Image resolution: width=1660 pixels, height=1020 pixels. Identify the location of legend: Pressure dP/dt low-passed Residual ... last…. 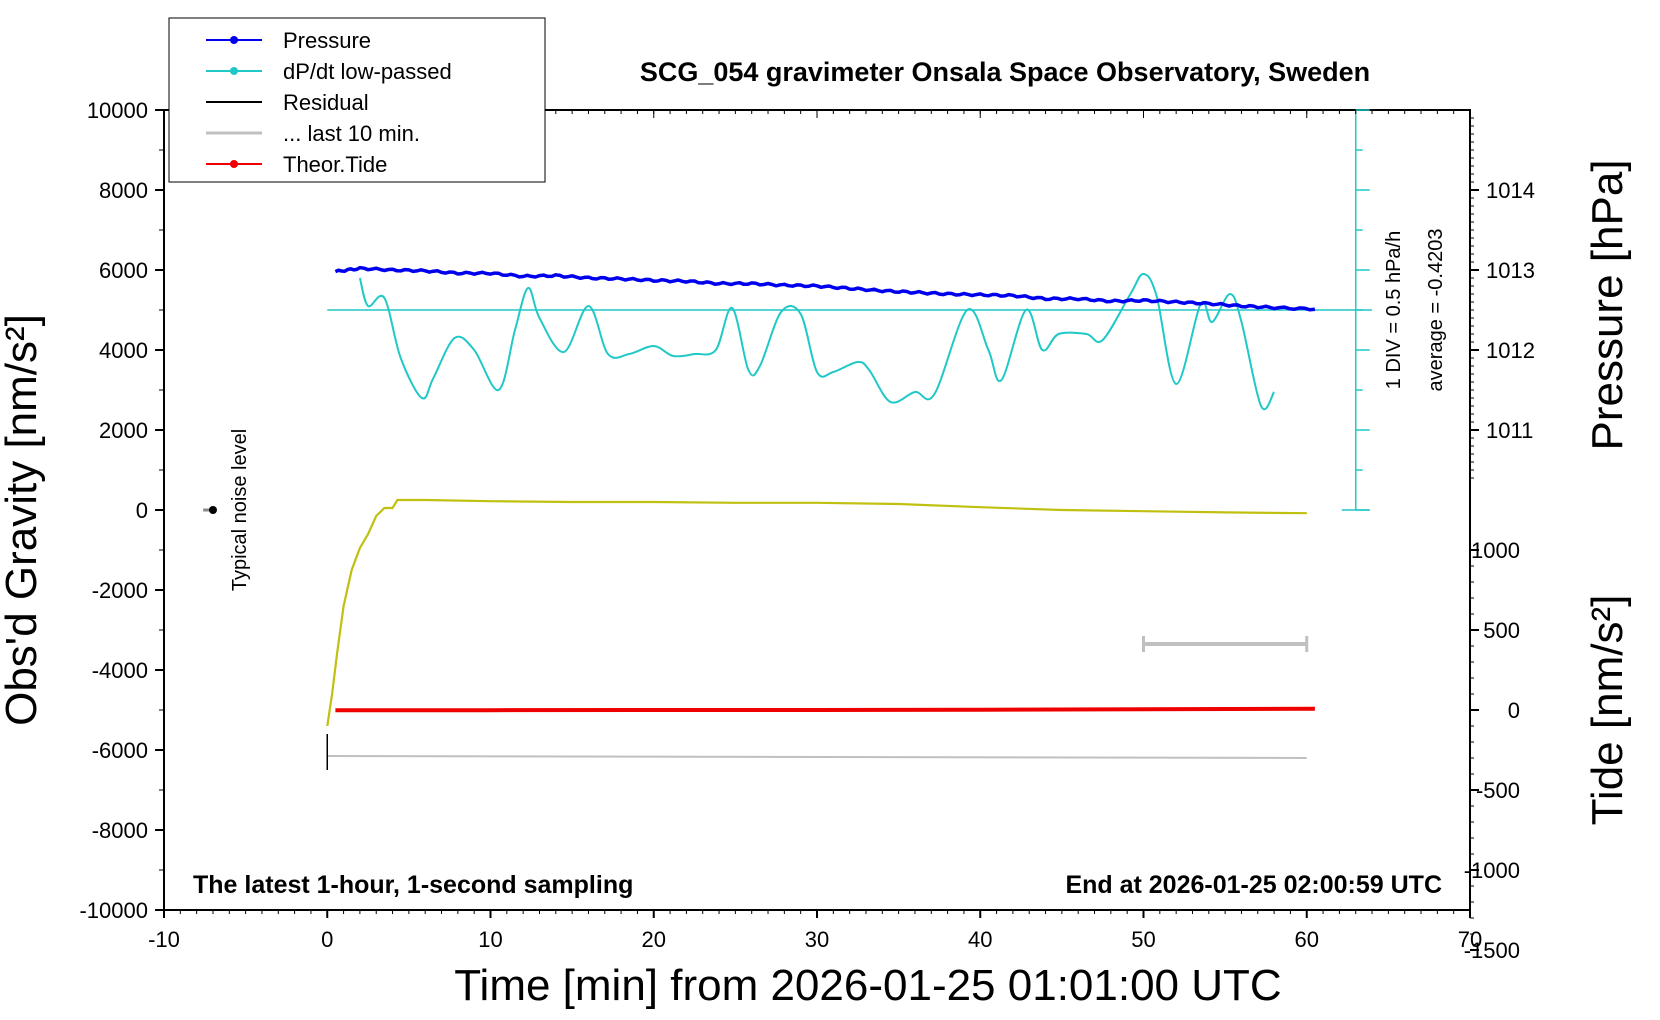
(357, 100).